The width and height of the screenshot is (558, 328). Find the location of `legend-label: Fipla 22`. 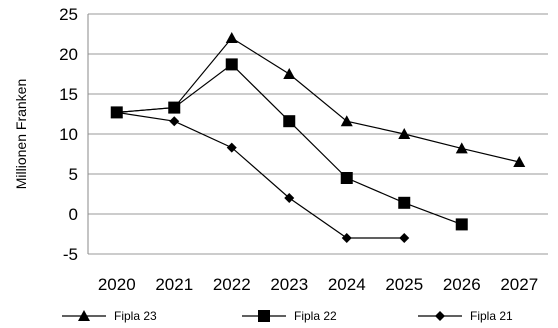

legend-label: Fipla 22 is located at coordinates (315, 316).